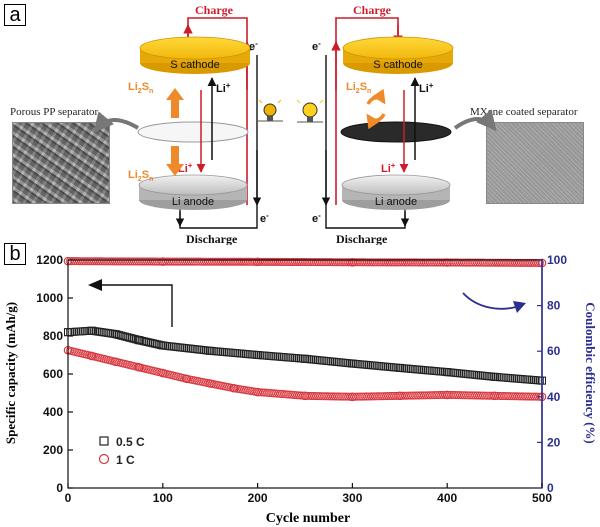 The image size is (600, 527). What do you see at coordinates (258, 498) in the screenshot?
I see `x-tick-label: 200` at bounding box center [258, 498].